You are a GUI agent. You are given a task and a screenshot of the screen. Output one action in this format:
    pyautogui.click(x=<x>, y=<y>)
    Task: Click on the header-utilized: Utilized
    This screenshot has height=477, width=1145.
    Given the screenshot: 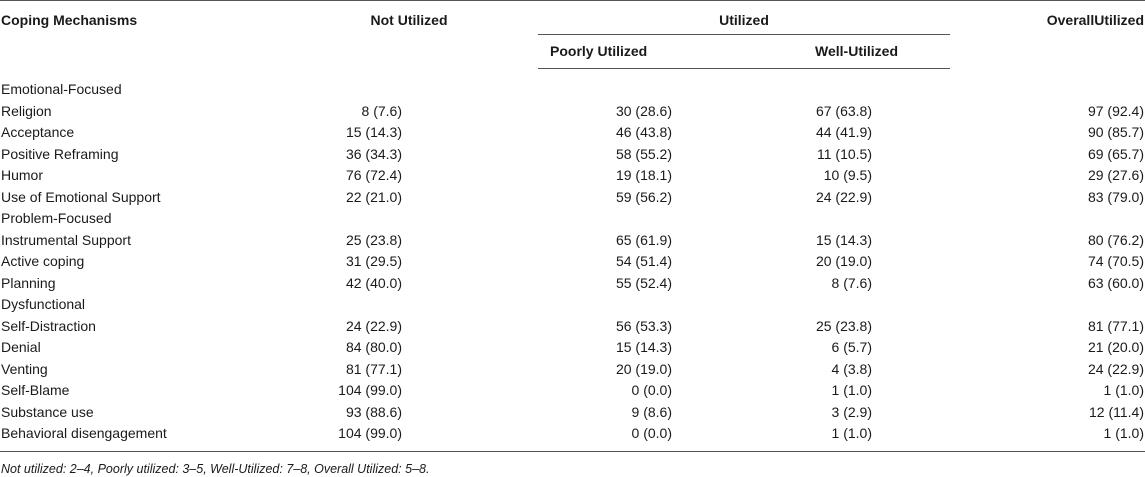 What is the action you would take?
    pyautogui.click(x=744, y=17)
    